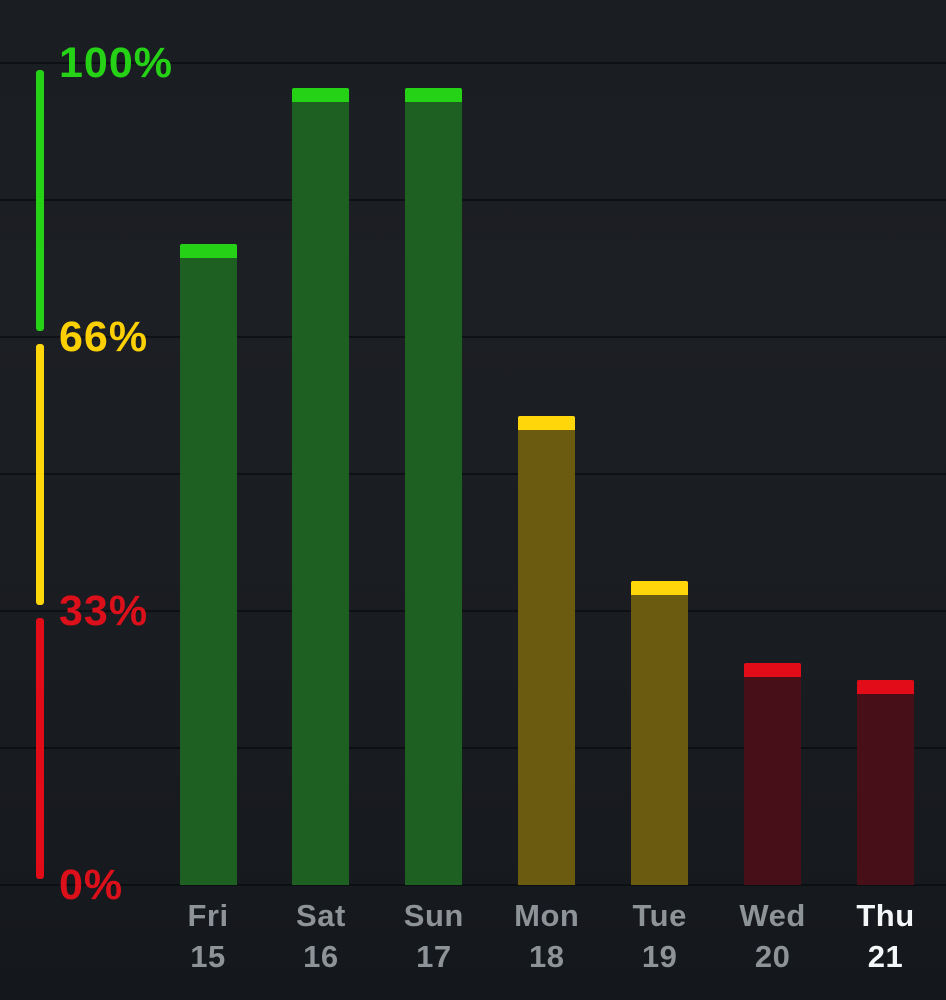 The height and width of the screenshot is (1000, 946). What do you see at coordinates (207, 936) in the screenshot?
I see `x-label-fri-15: Fri 15` at bounding box center [207, 936].